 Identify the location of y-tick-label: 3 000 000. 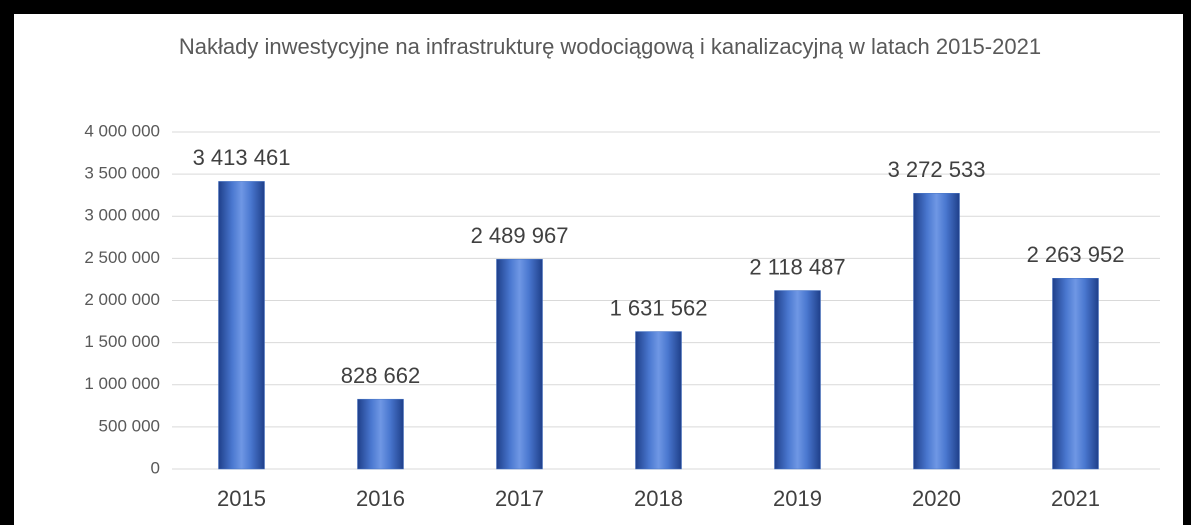
(122, 215).